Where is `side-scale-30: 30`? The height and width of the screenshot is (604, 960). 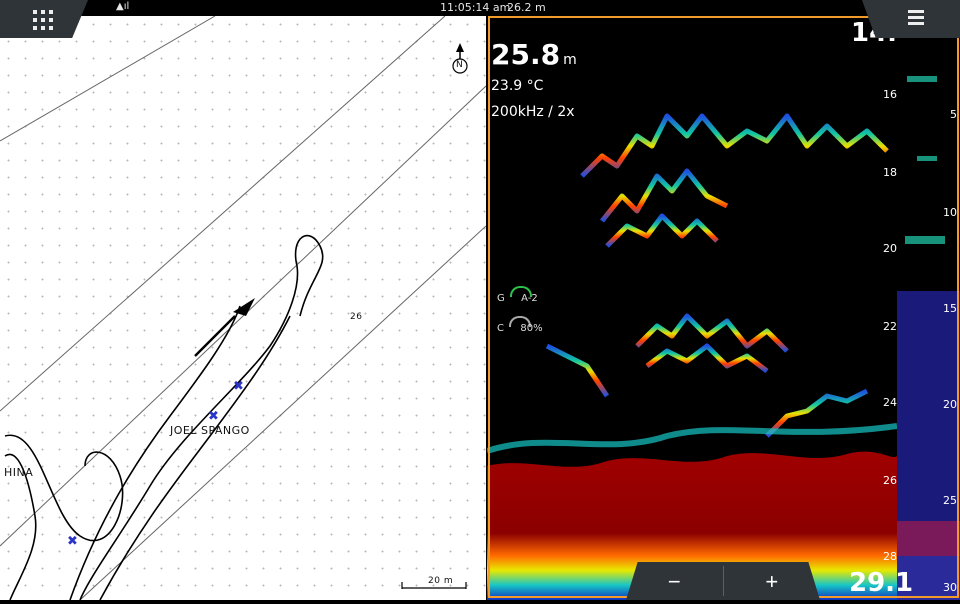 side-scale-30: 30 is located at coordinates (950, 587).